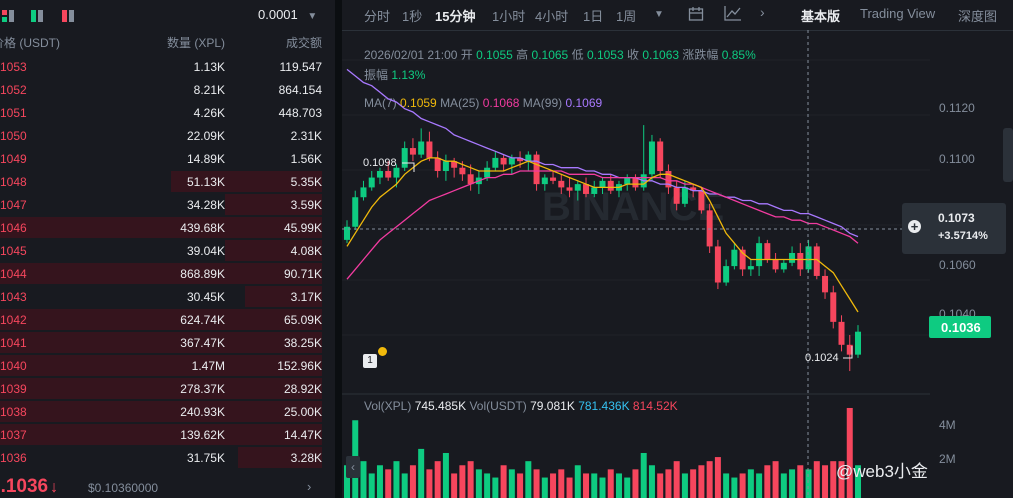  Describe the element at coordinates (947, 459) in the screenshot. I see `volume-tick: 2M` at that location.